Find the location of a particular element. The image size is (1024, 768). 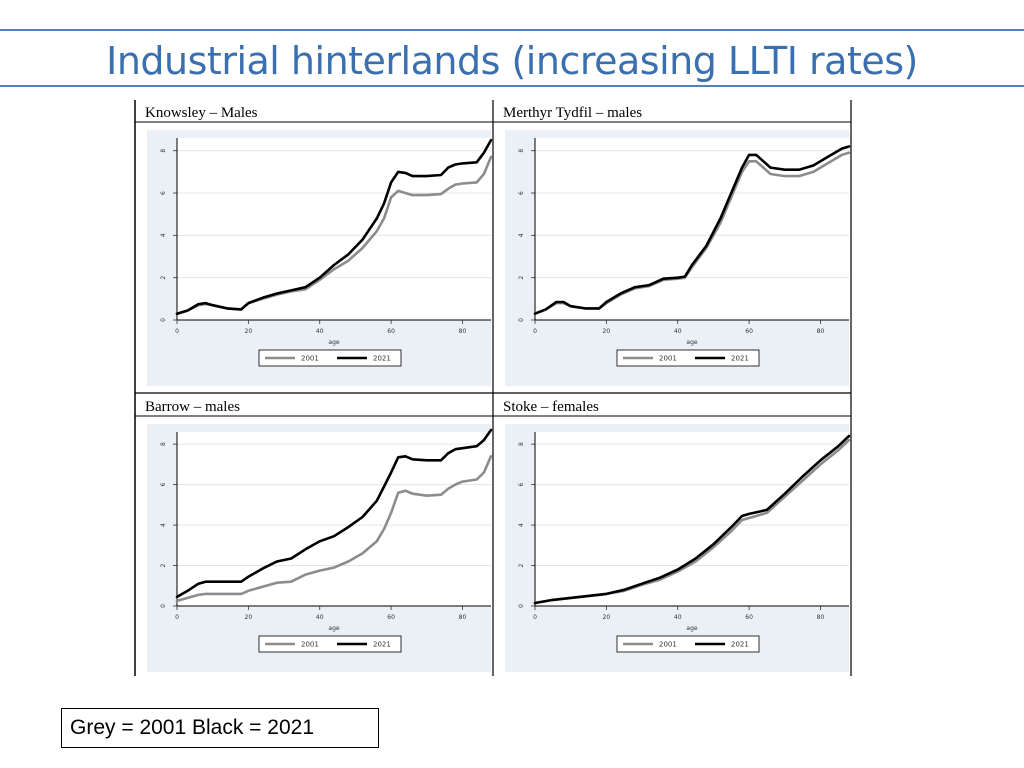

legend-note: Grey = 2001 Black = 2021 is located at coordinates (220, 728).